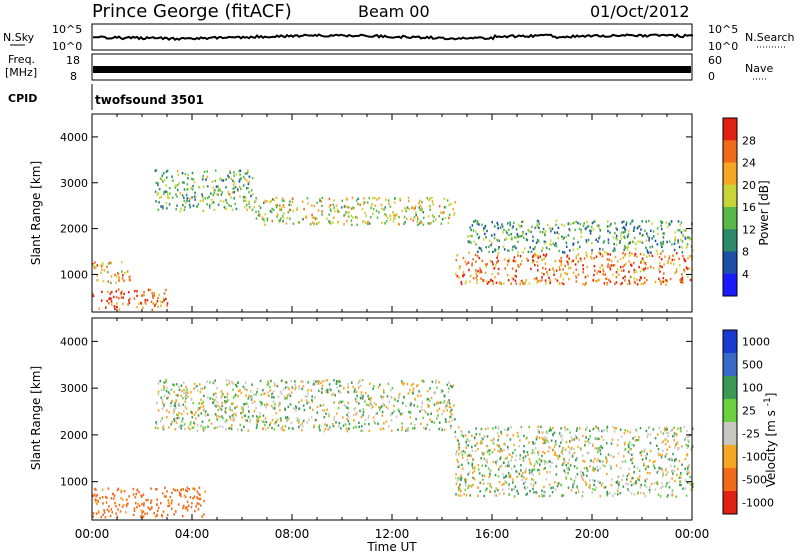  I want to click on noise-left-tick-bottom: 10^0, so click(67, 46).